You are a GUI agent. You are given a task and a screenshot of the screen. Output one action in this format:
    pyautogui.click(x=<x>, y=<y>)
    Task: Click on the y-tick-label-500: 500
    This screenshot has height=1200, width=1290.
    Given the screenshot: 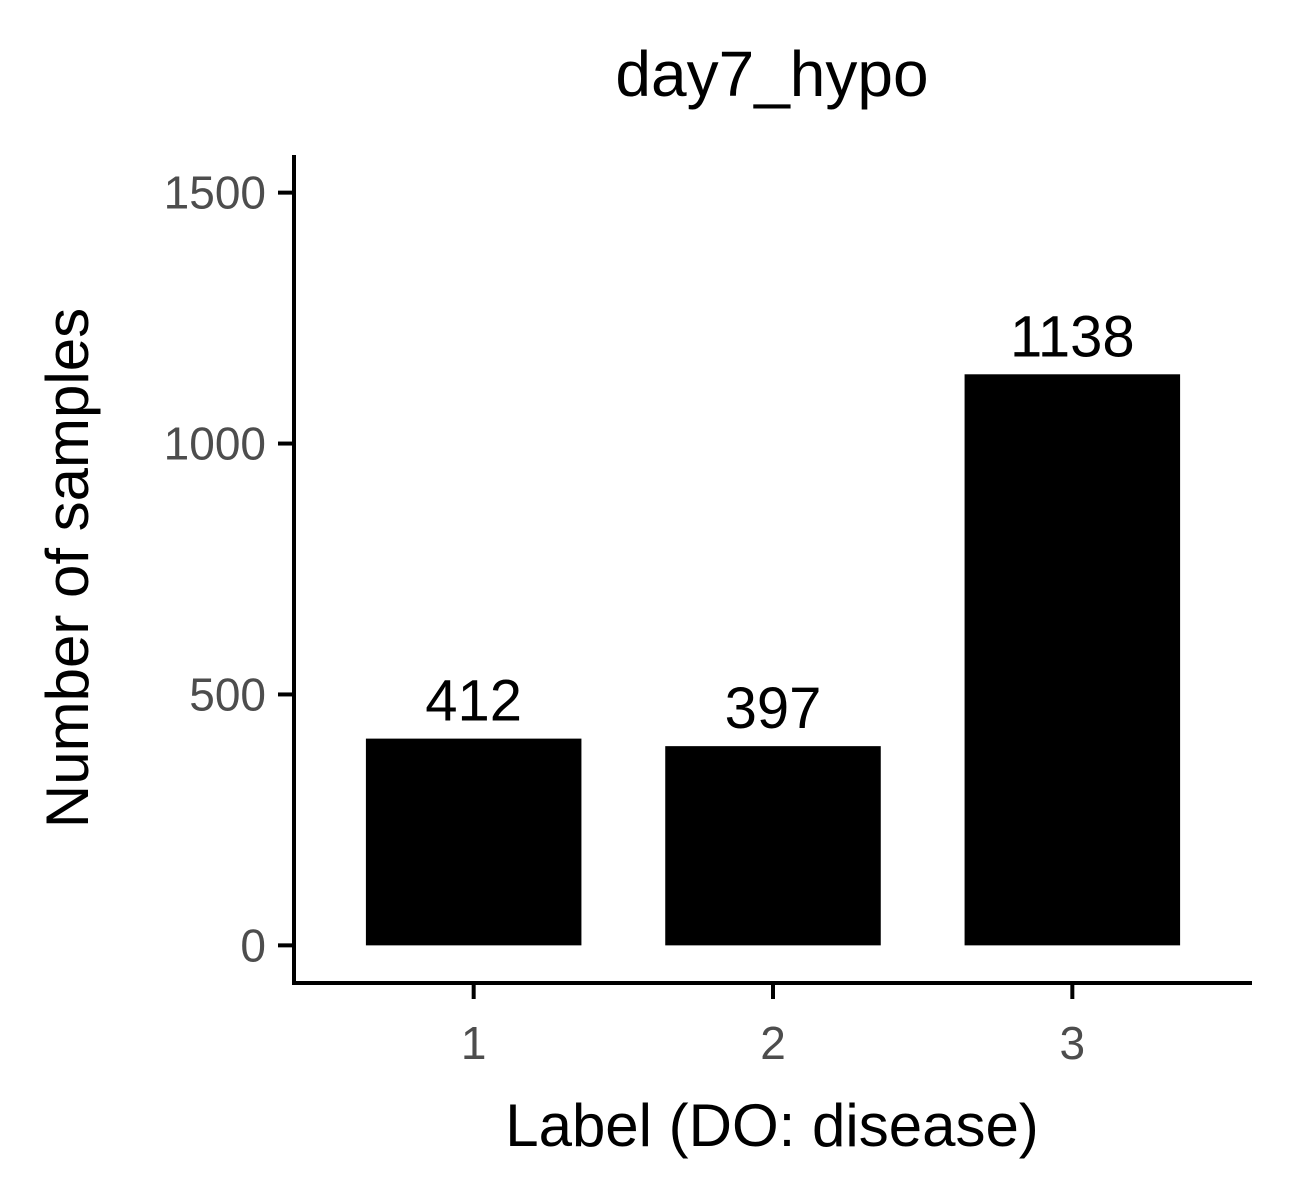 What is the action you would take?
    pyautogui.click(x=227, y=694)
    